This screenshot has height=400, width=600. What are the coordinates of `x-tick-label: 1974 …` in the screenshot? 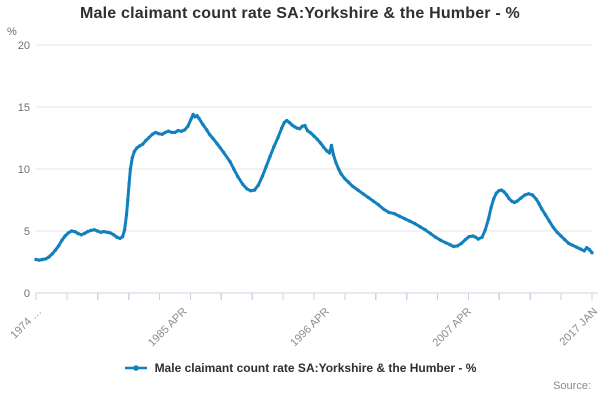 It's located at (26, 324).